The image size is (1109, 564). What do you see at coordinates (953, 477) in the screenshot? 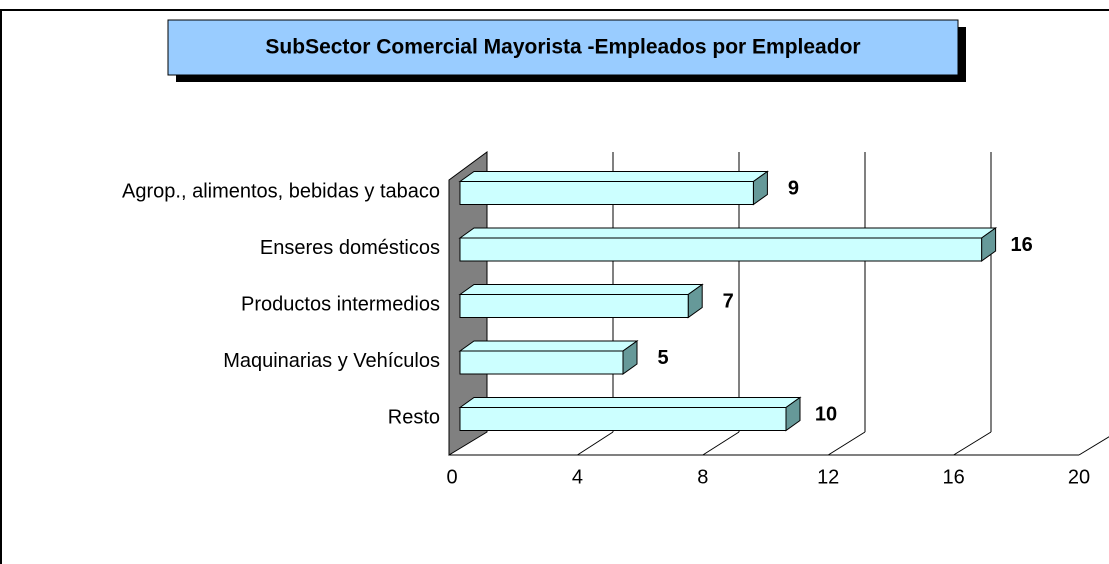
I see `x-tick-label: 16` at bounding box center [953, 477].